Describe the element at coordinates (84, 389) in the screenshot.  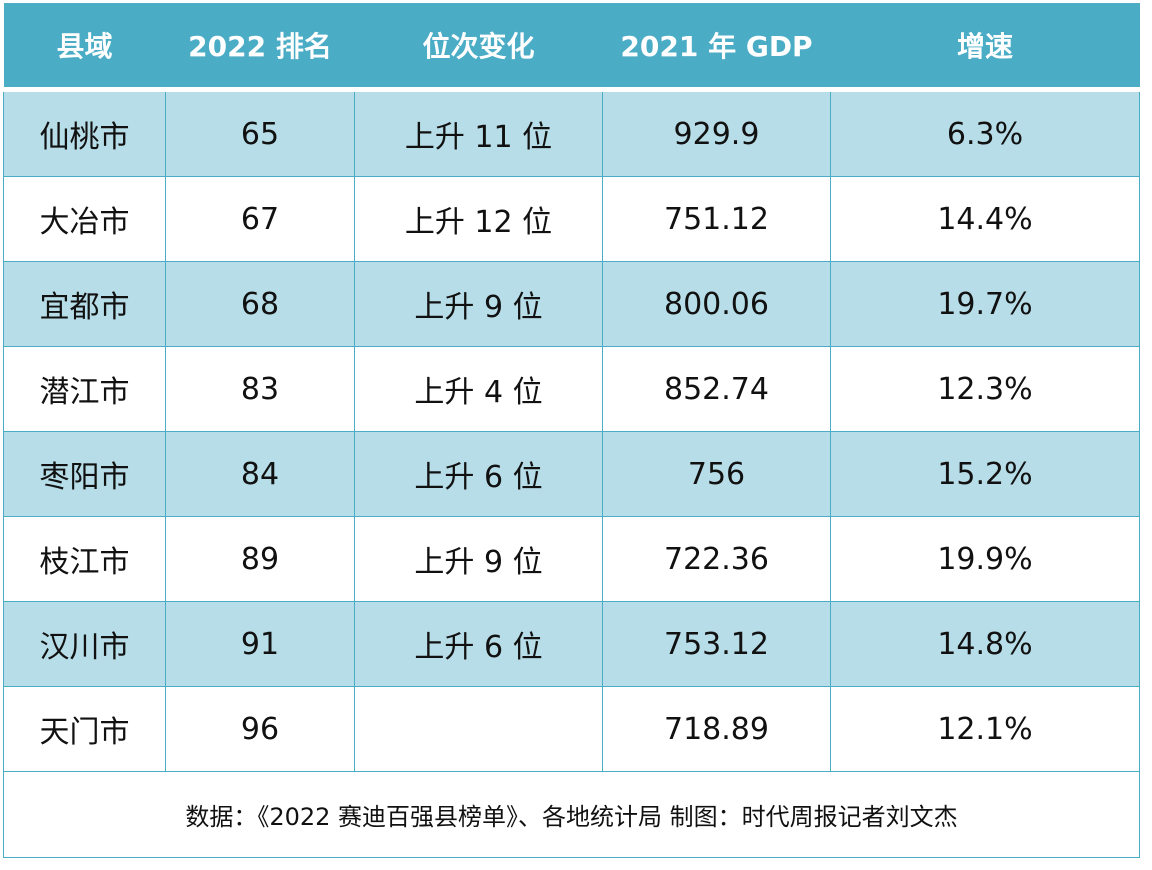
I see `table-cell: 潜江市` at that location.